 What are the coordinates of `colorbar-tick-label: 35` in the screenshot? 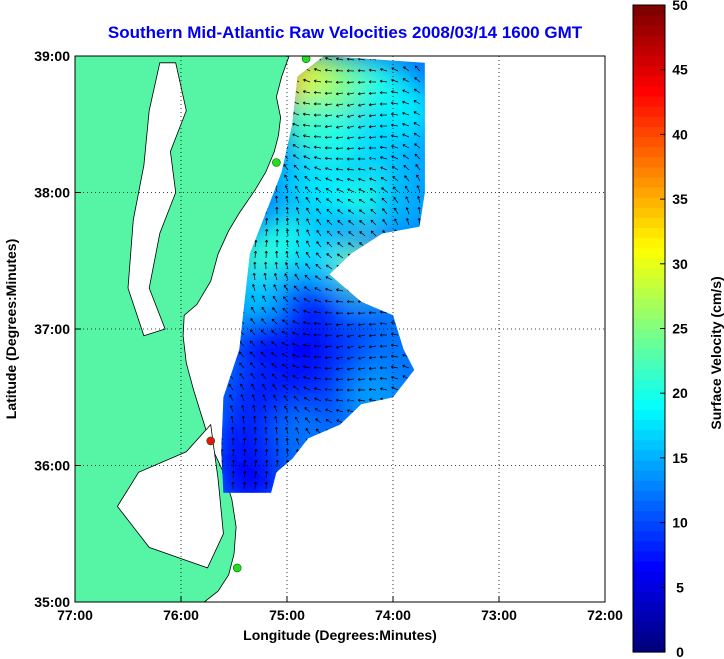 It's located at (680, 199).